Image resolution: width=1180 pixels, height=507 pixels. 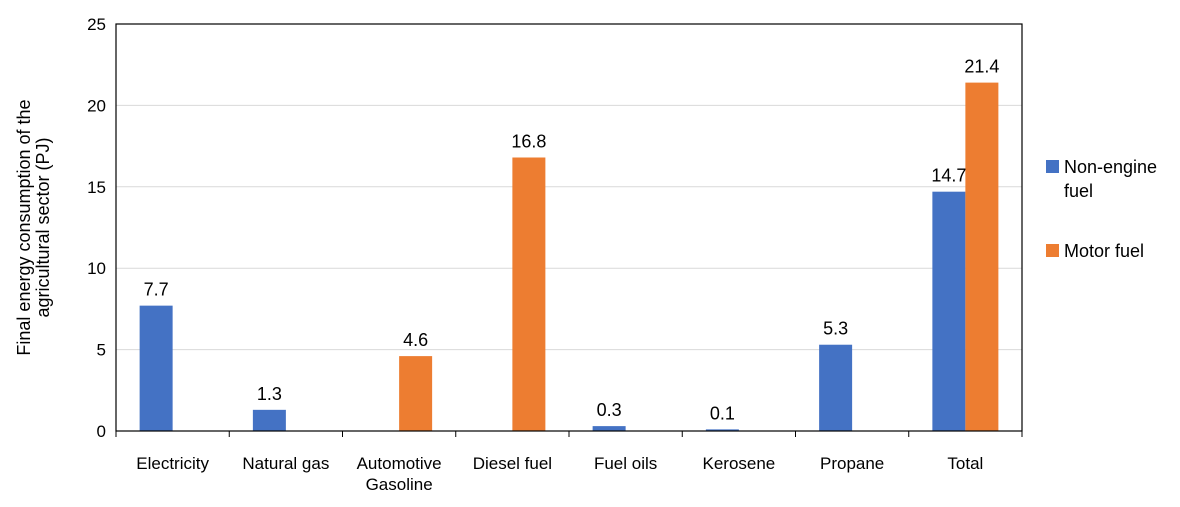 I want to click on x-category-label: Diesel fuel, so click(x=512, y=463).